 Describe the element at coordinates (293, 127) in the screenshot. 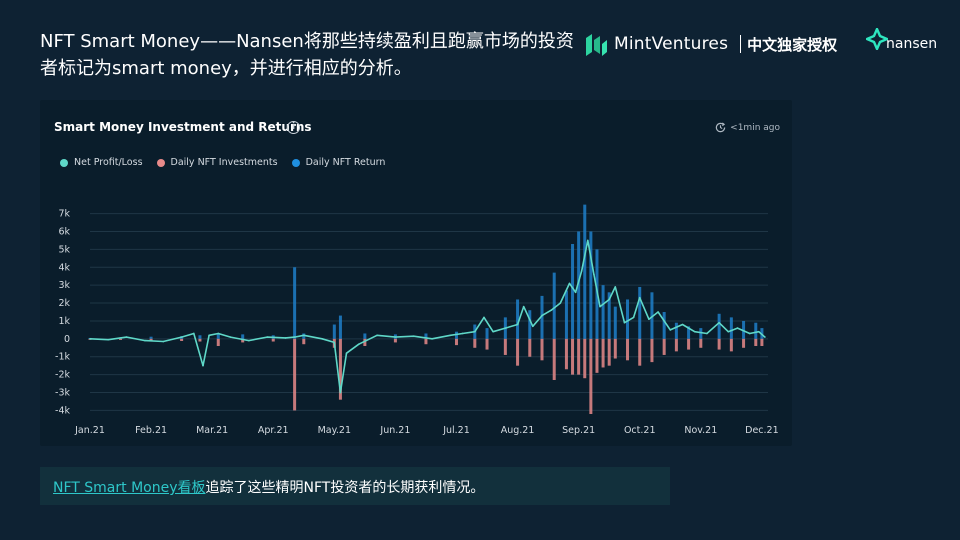

I see `info-icon: i` at that location.